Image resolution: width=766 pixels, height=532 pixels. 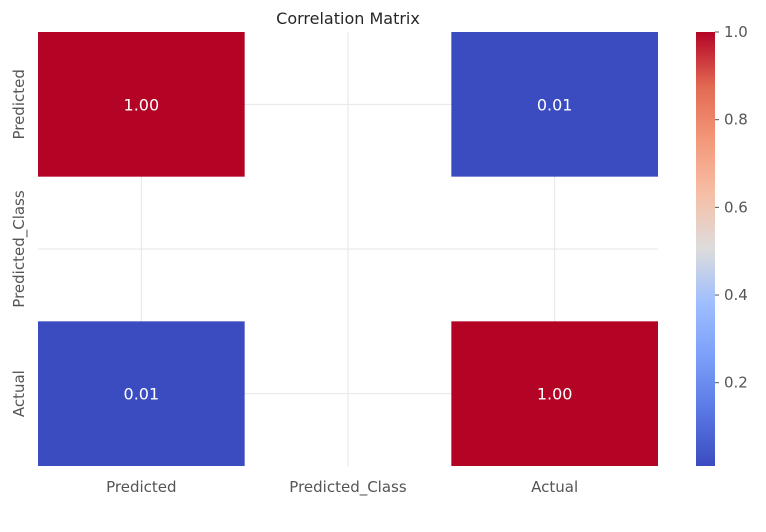 I want to click on y-axis-ticks: Predicted Predicted_Class Actual, so click(x=19, y=243).